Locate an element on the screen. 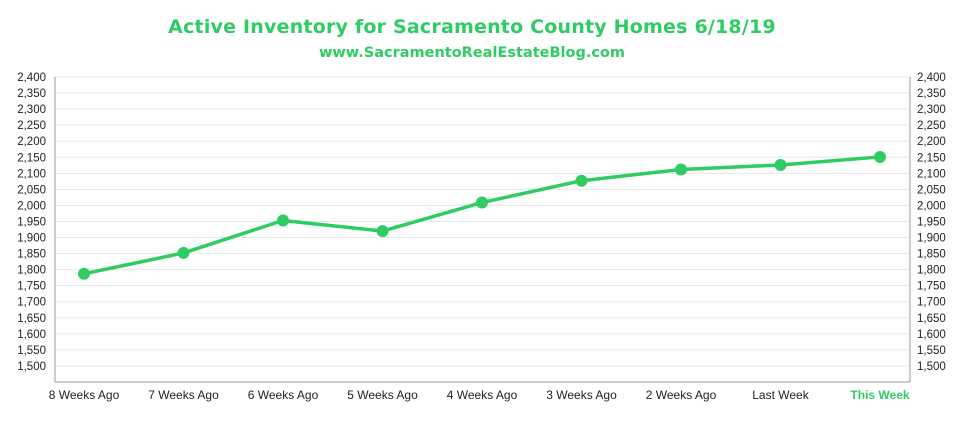 This screenshot has width=960, height=429. x-tick-label: 6 Weeks Ago is located at coordinates (283, 395).